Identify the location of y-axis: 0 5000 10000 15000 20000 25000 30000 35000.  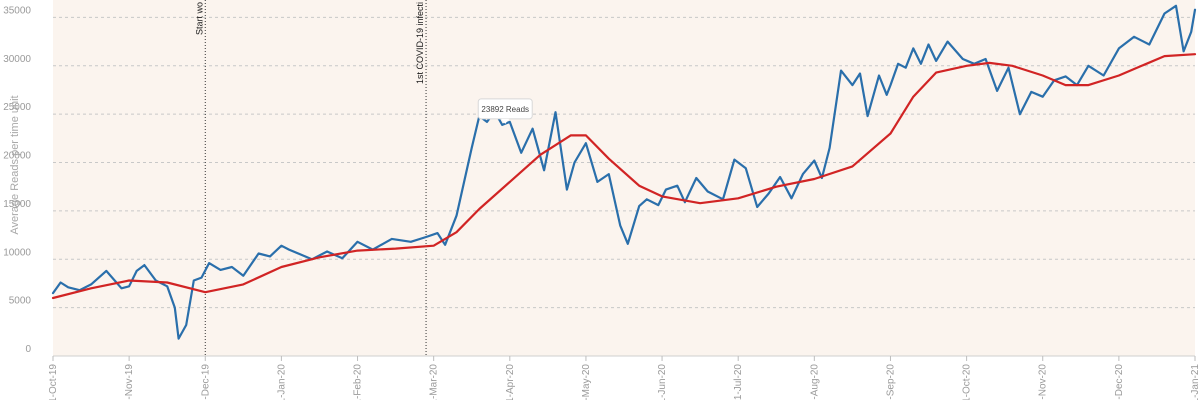
(17, 180).